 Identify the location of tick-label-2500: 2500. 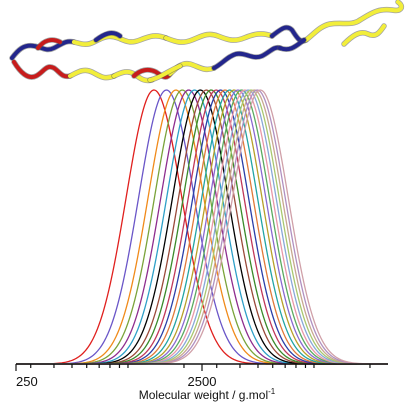
(202, 381).